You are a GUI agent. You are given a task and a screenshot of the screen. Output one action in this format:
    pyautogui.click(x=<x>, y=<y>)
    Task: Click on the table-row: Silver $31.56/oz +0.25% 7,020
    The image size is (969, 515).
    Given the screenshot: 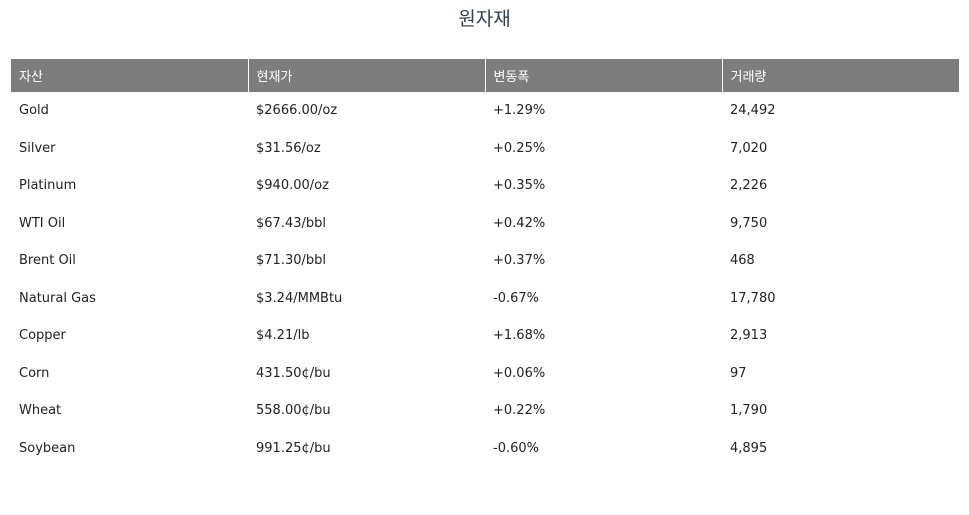 What is the action you would take?
    pyautogui.click(x=485, y=149)
    